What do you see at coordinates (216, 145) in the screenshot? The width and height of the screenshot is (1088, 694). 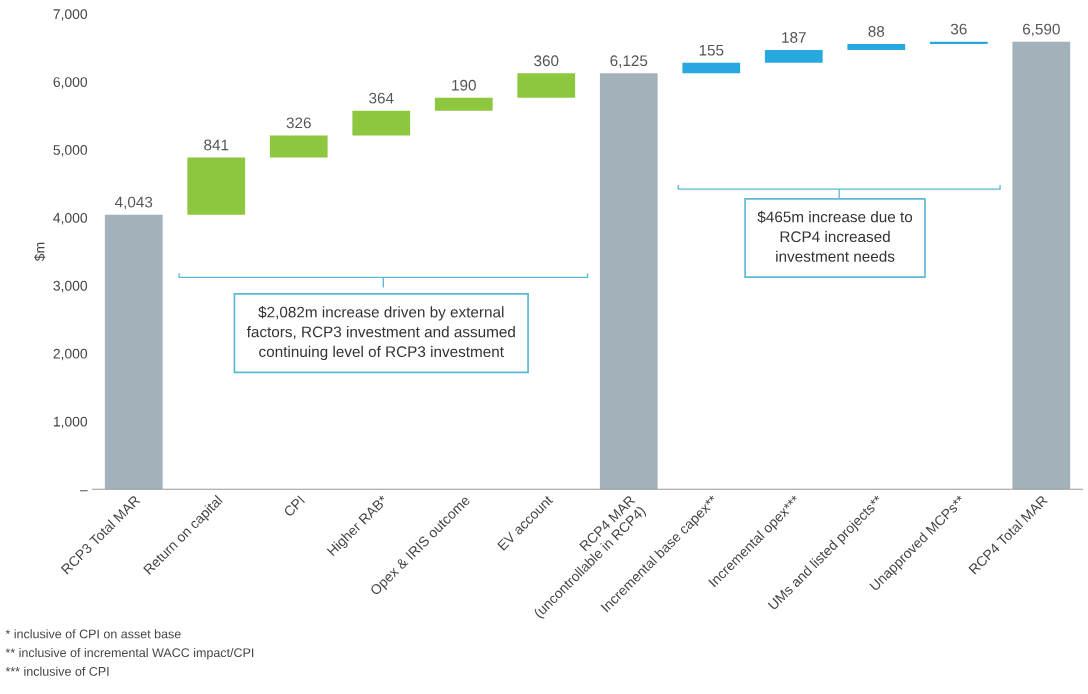 I see `data-label: 841` at bounding box center [216, 145].